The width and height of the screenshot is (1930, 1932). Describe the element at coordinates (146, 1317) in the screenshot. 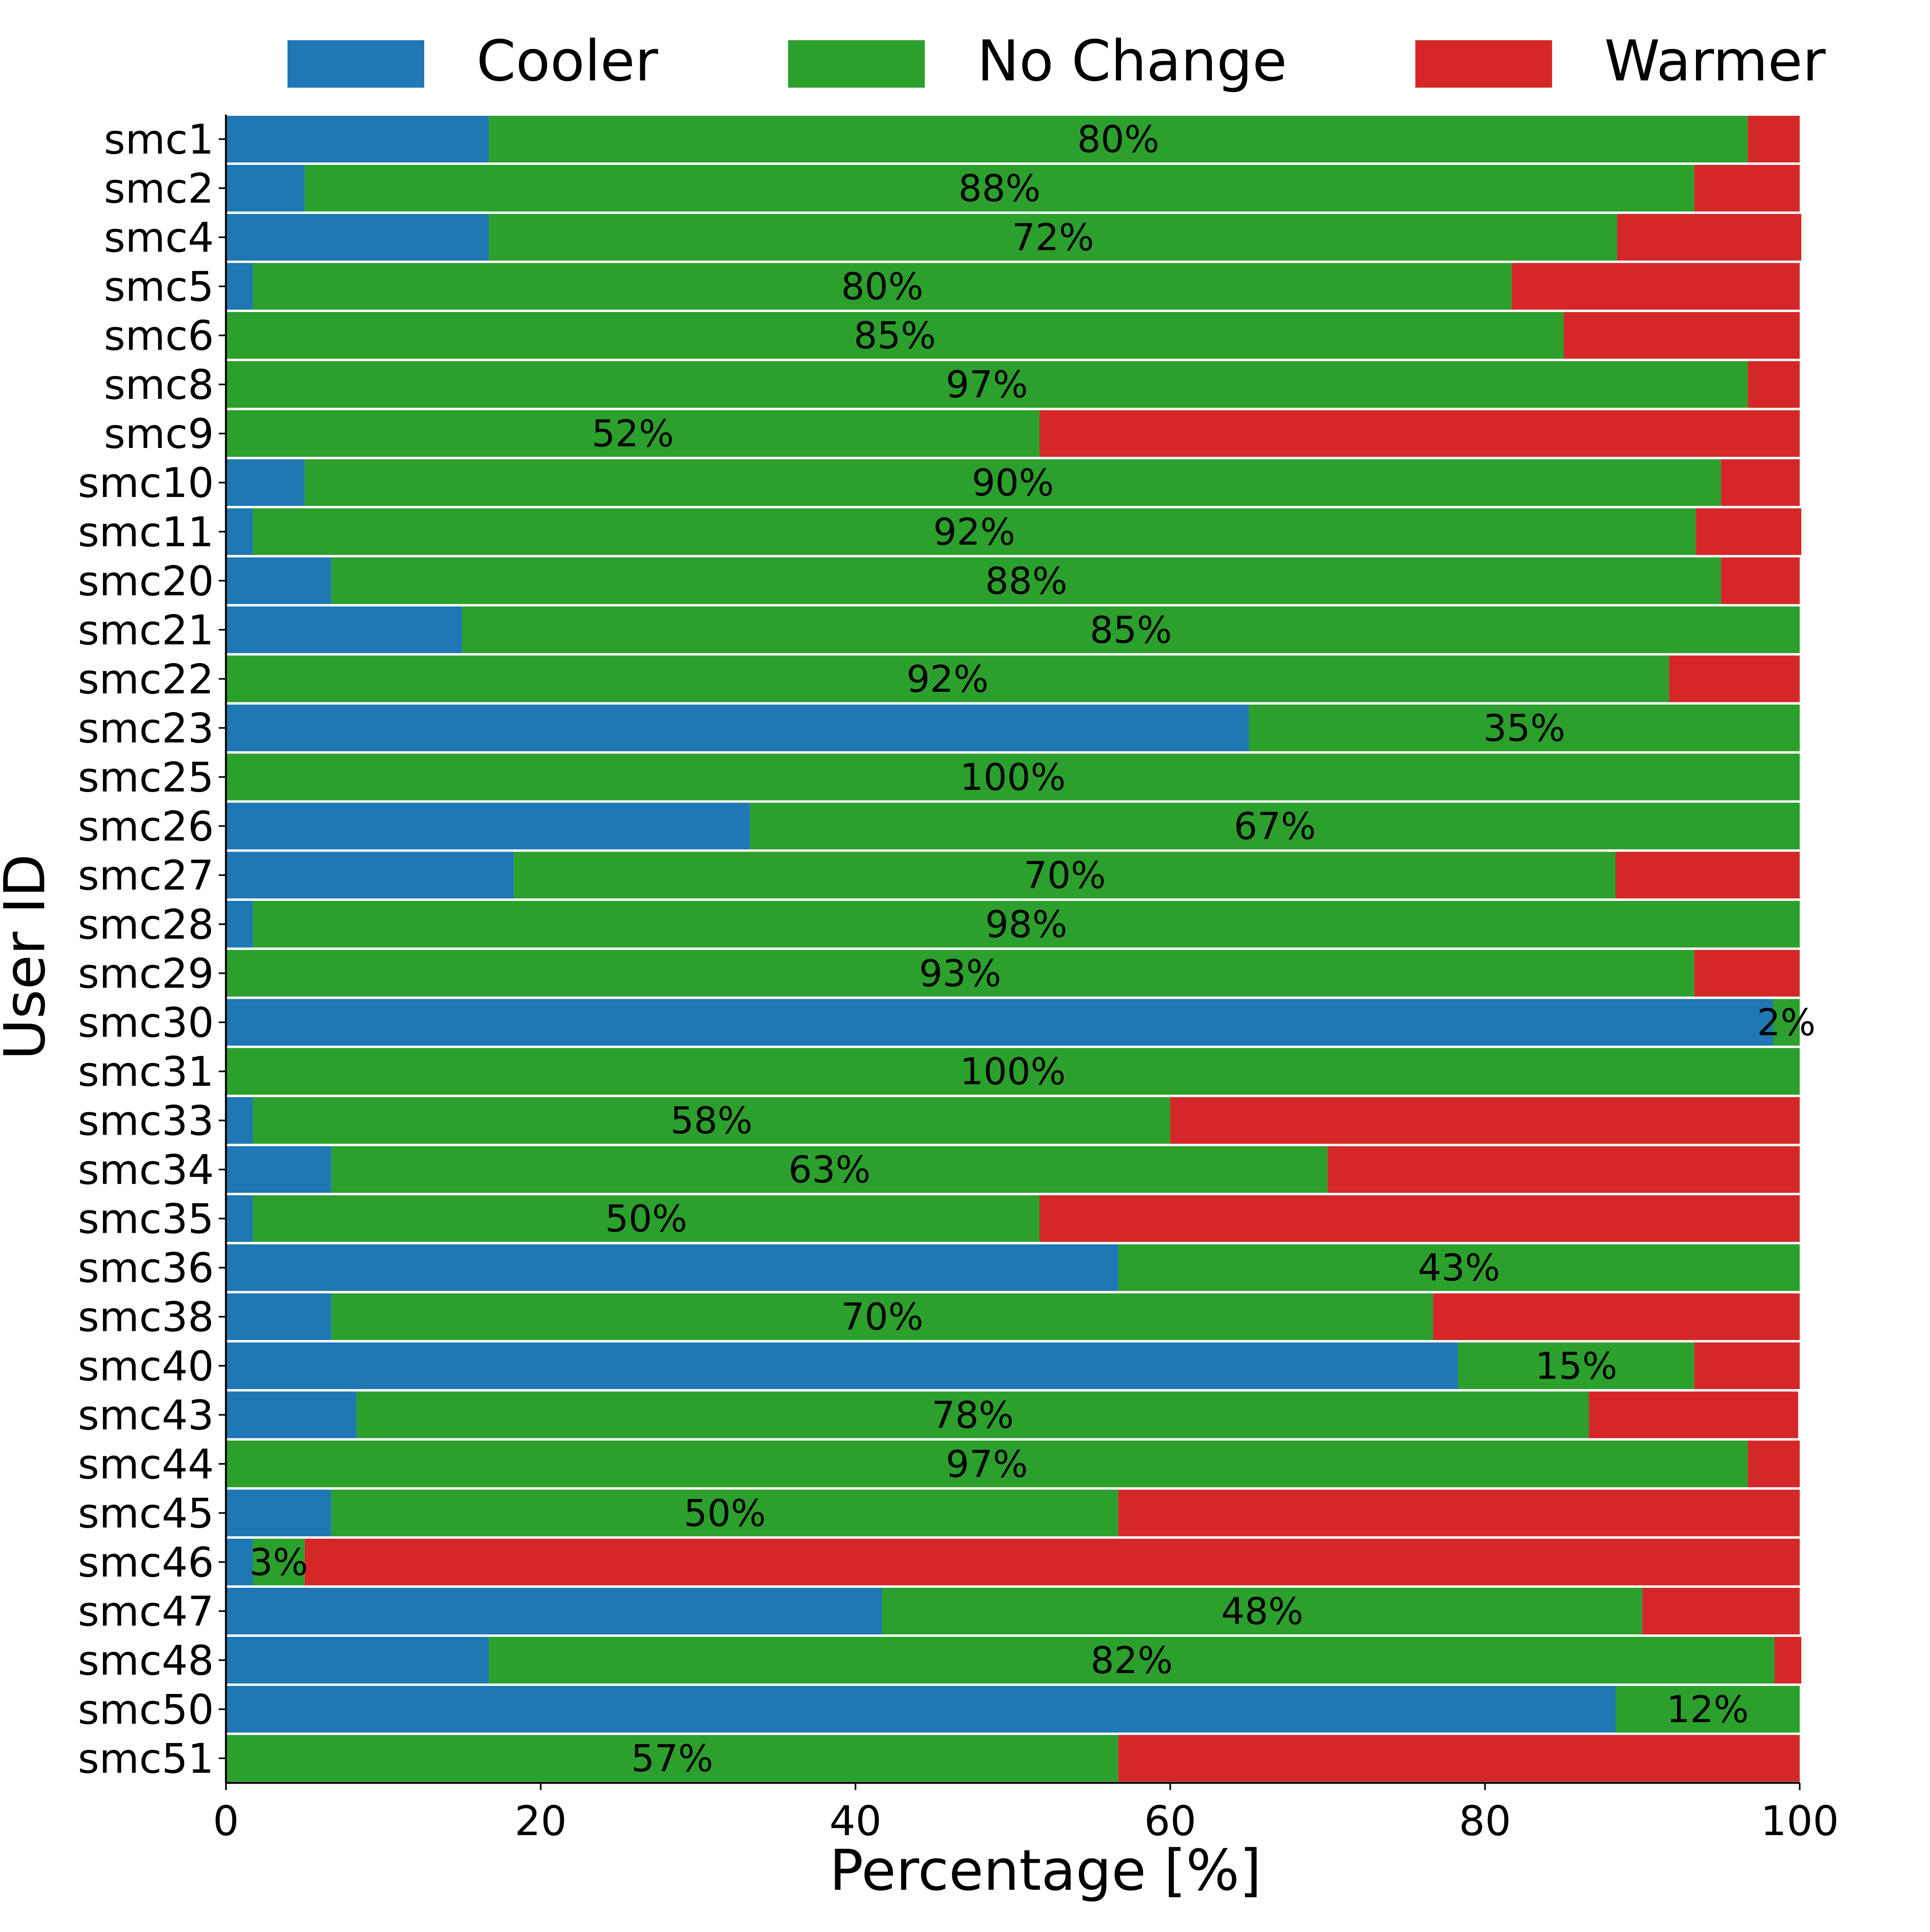

I see `y-tick-label: smc38` at that location.